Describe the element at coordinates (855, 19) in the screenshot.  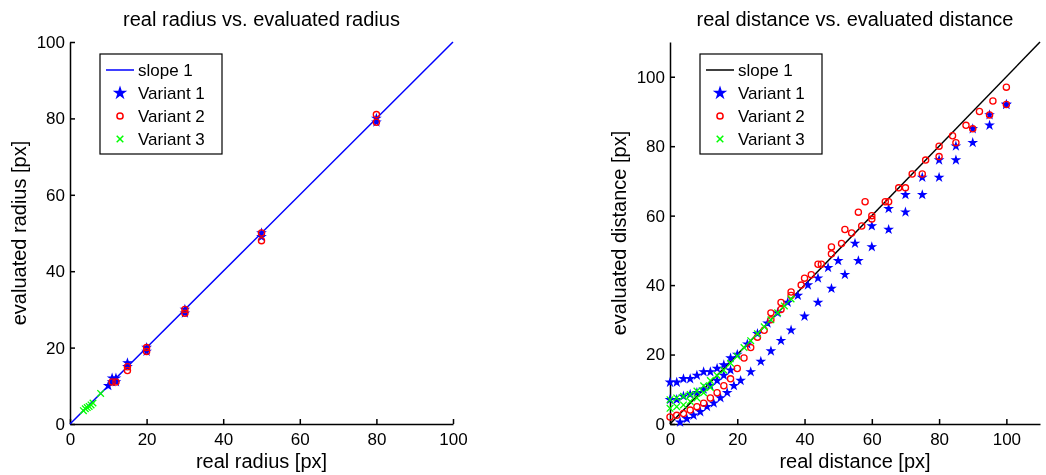
I see `chart-title: real distance vs. evaluated distance` at that location.